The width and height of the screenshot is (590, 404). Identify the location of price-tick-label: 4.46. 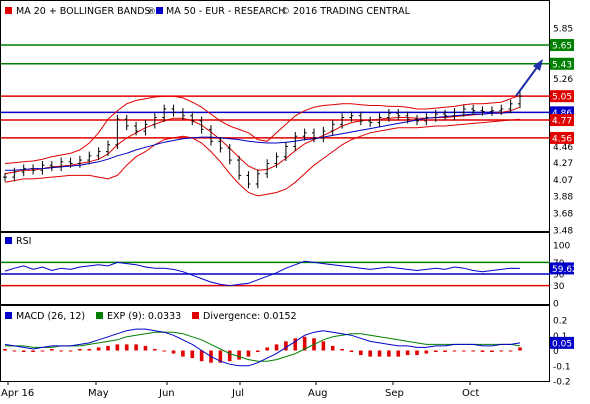
(563, 148).